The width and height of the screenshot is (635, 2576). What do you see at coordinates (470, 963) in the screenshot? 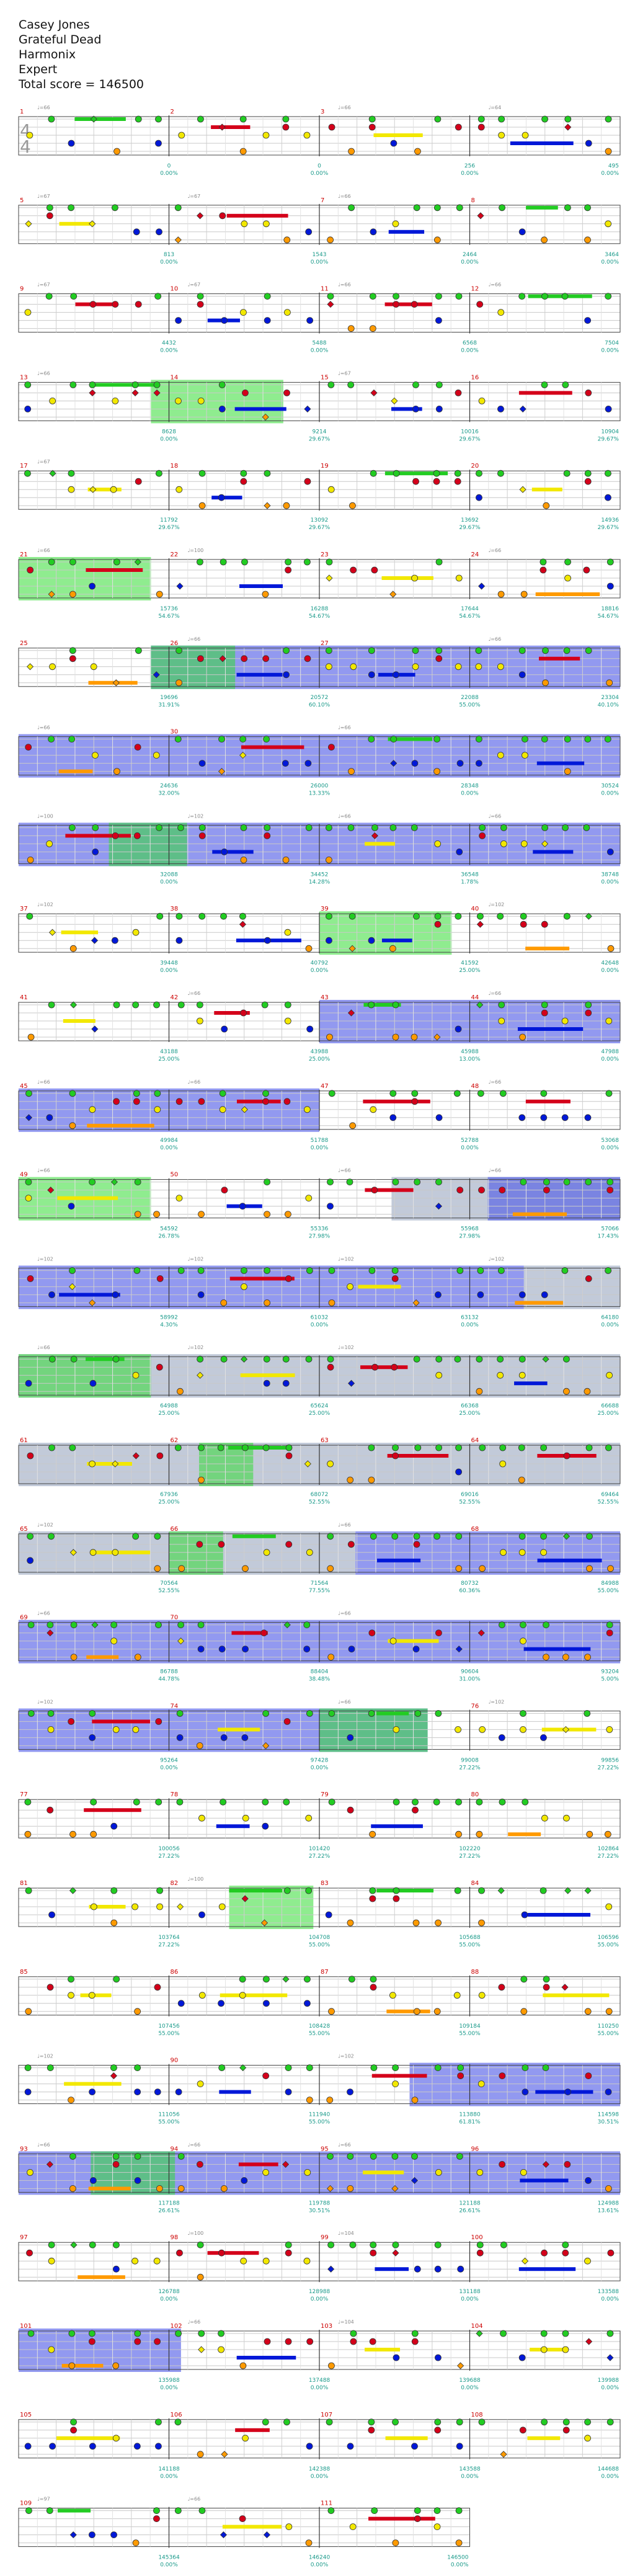
I see `cumulative-score: 41592` at bounding box center [470, 963].